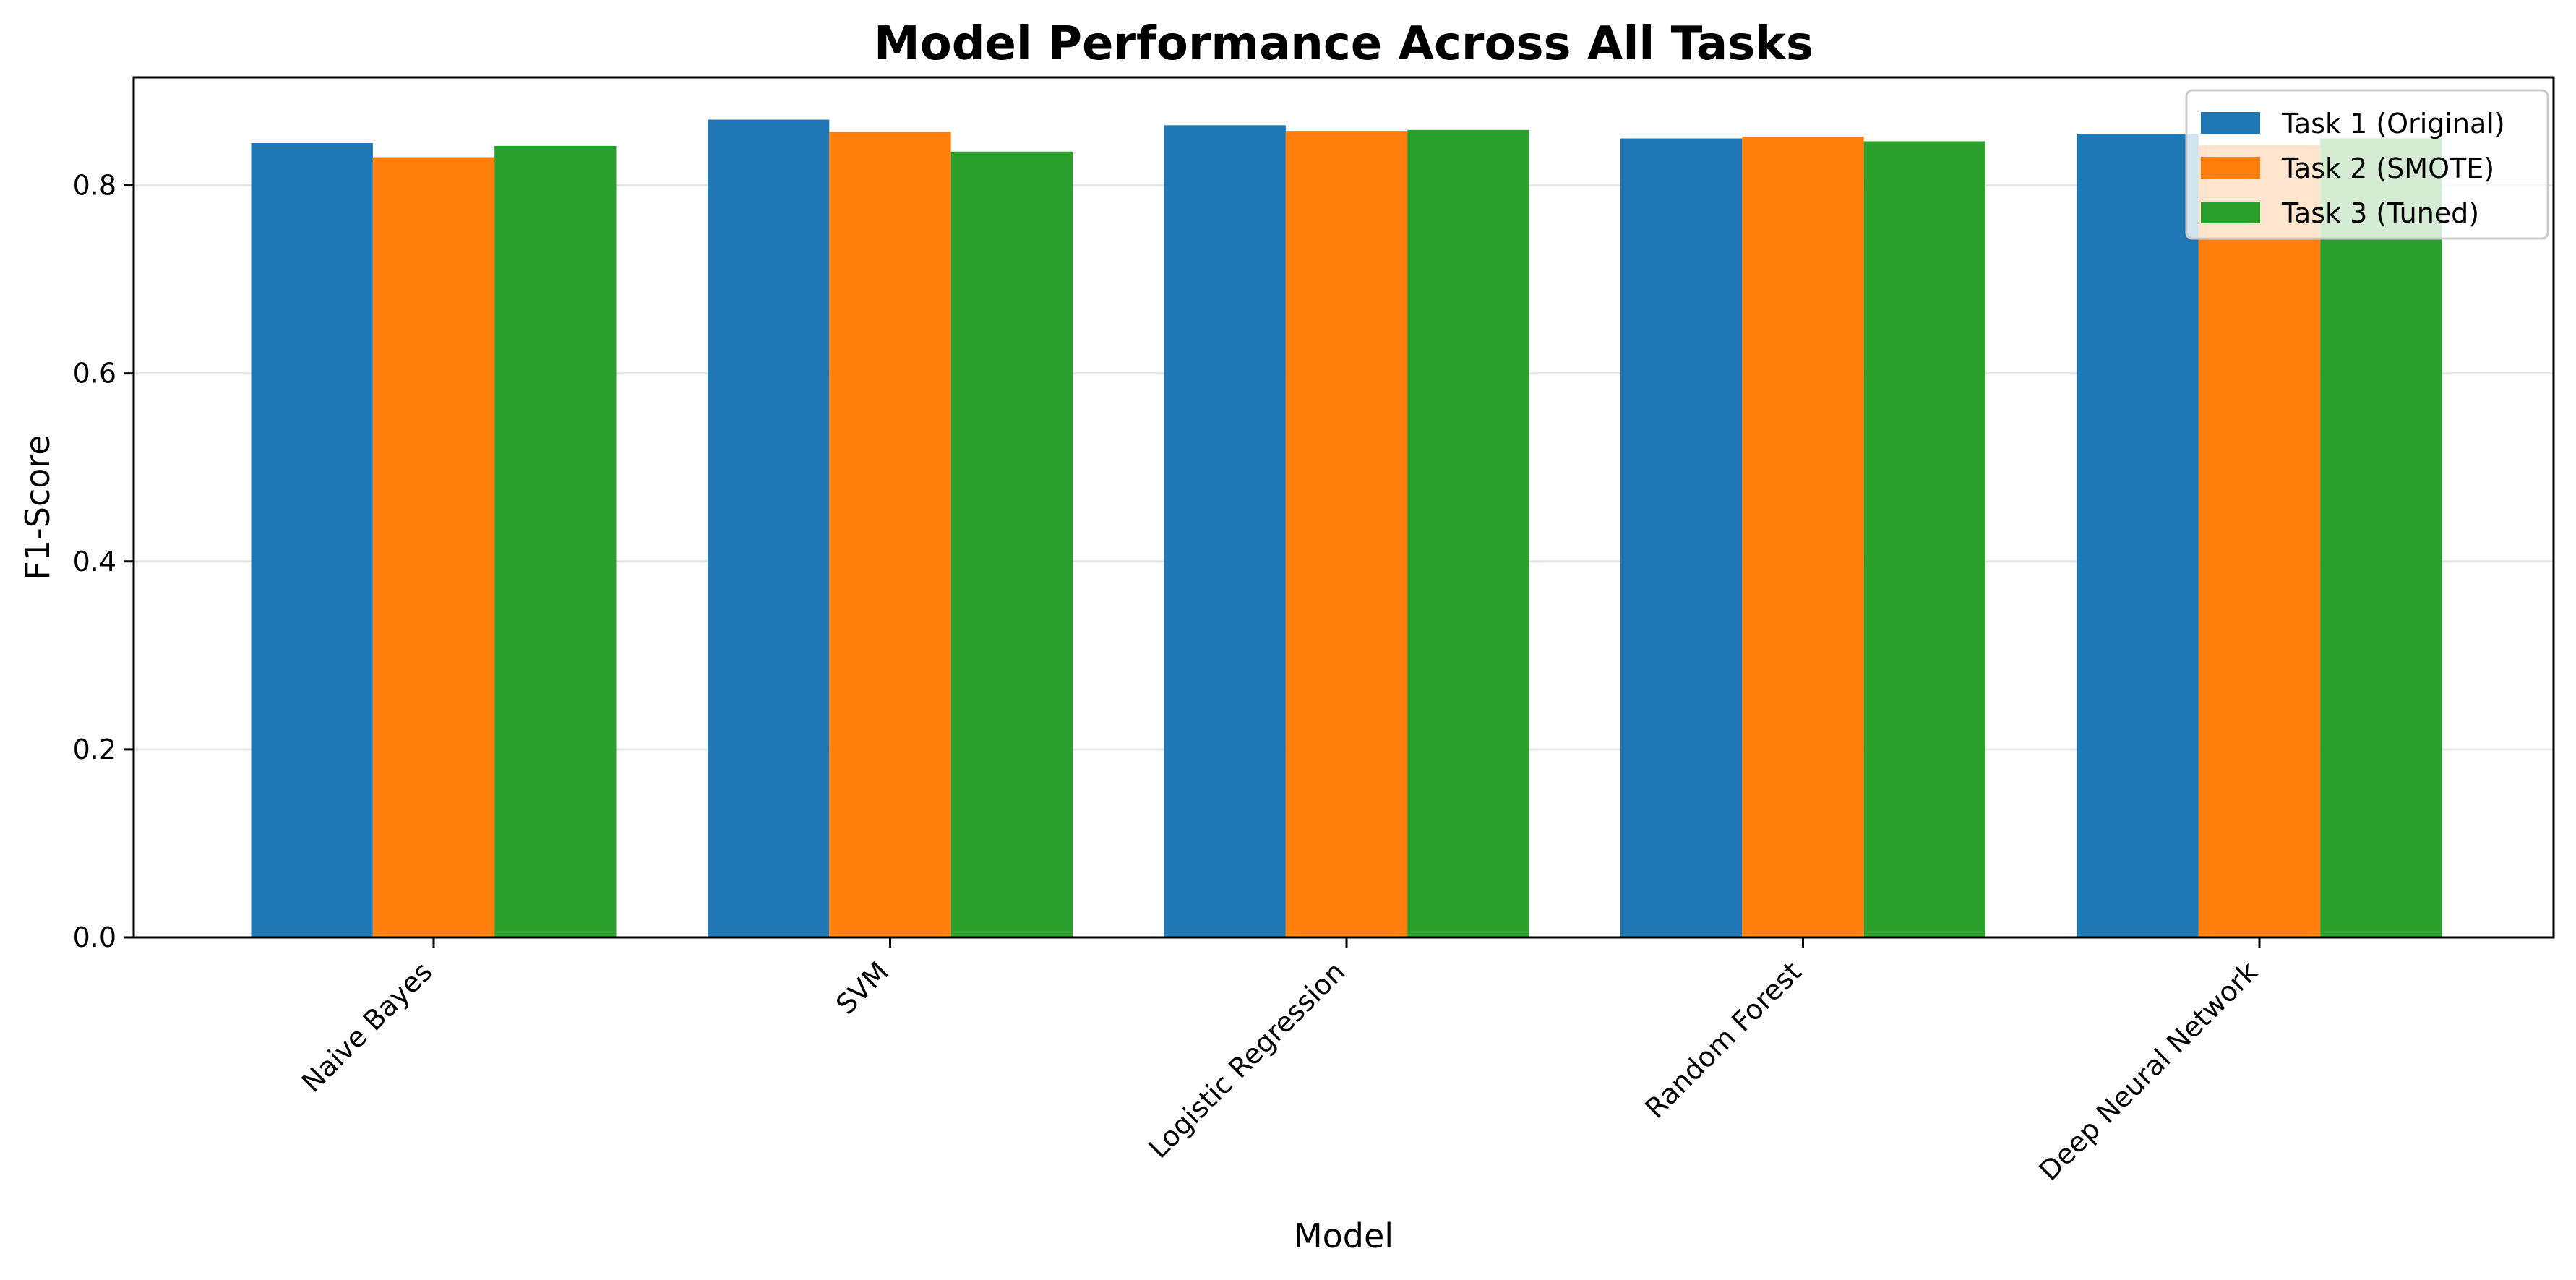 The height and width of the screenshot is (1280, 2576). What do you see at coordinates (367, 1026) in the screenshot?
I see `x-tick-label: Naive Bayes` at bounding box center [367, 1026].